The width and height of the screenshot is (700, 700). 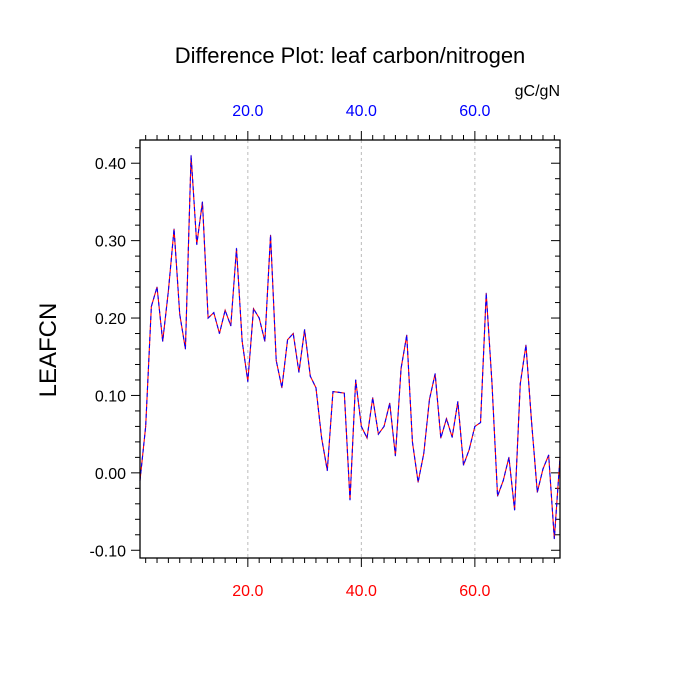 I want to click on x-tick-label-top-2: 60.0, so click(x=474, y=111).